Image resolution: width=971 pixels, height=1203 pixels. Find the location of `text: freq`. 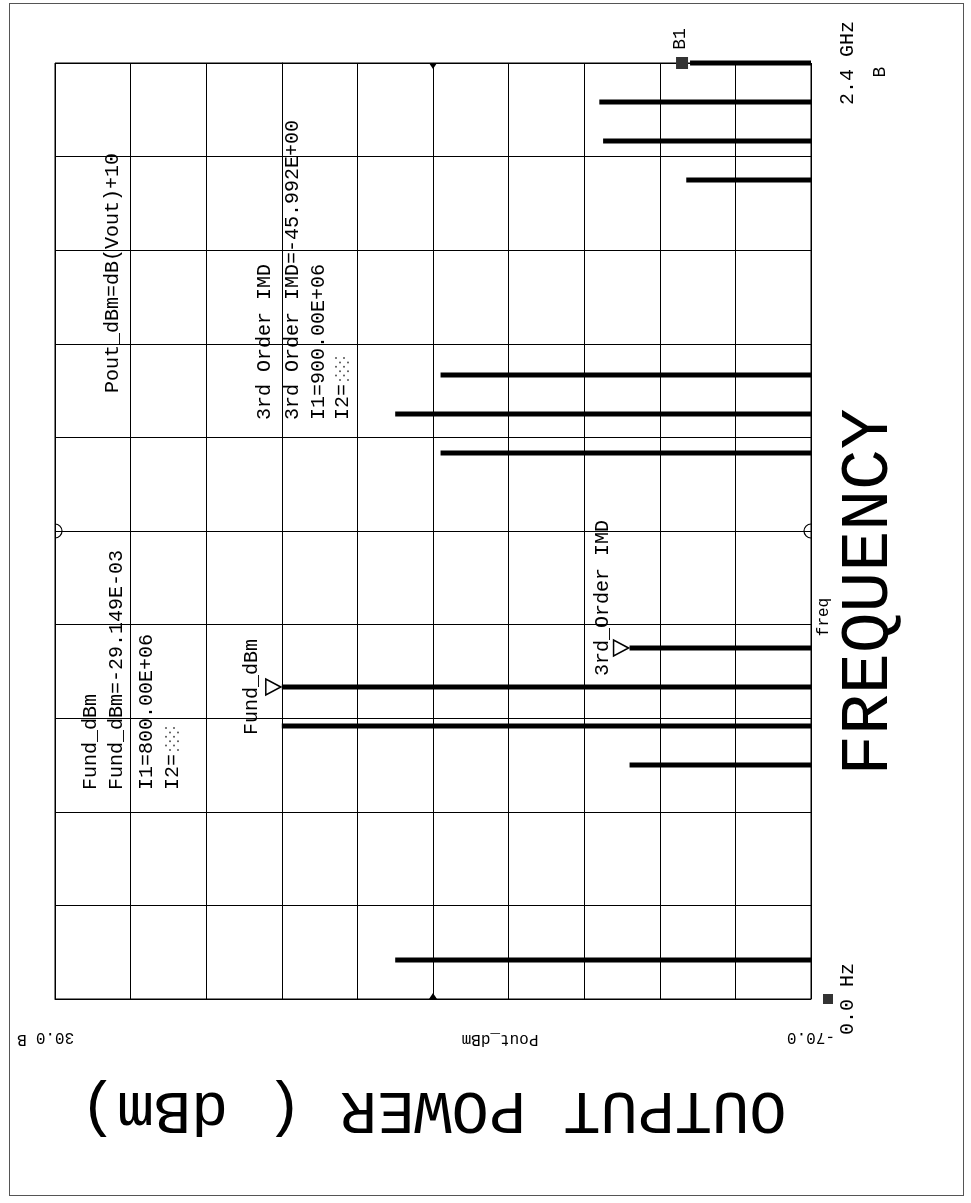

text: freq is located at coordinates (824, 617).